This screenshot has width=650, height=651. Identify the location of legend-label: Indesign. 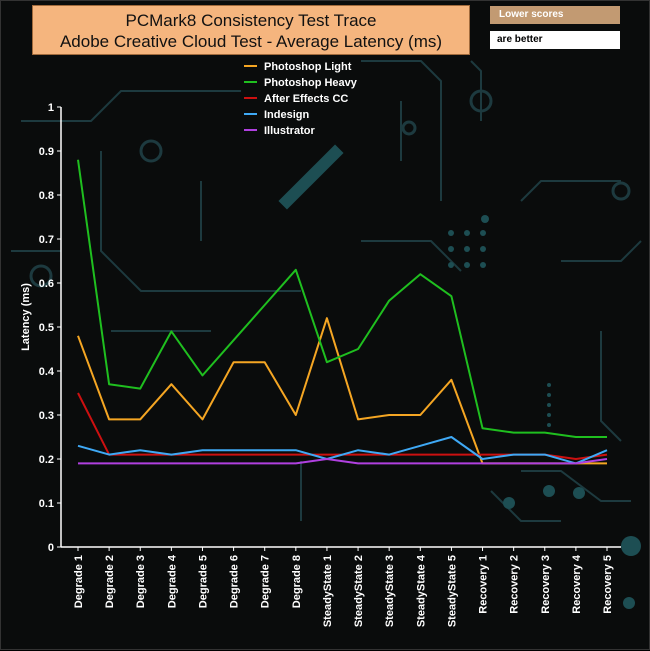
(287, 115).